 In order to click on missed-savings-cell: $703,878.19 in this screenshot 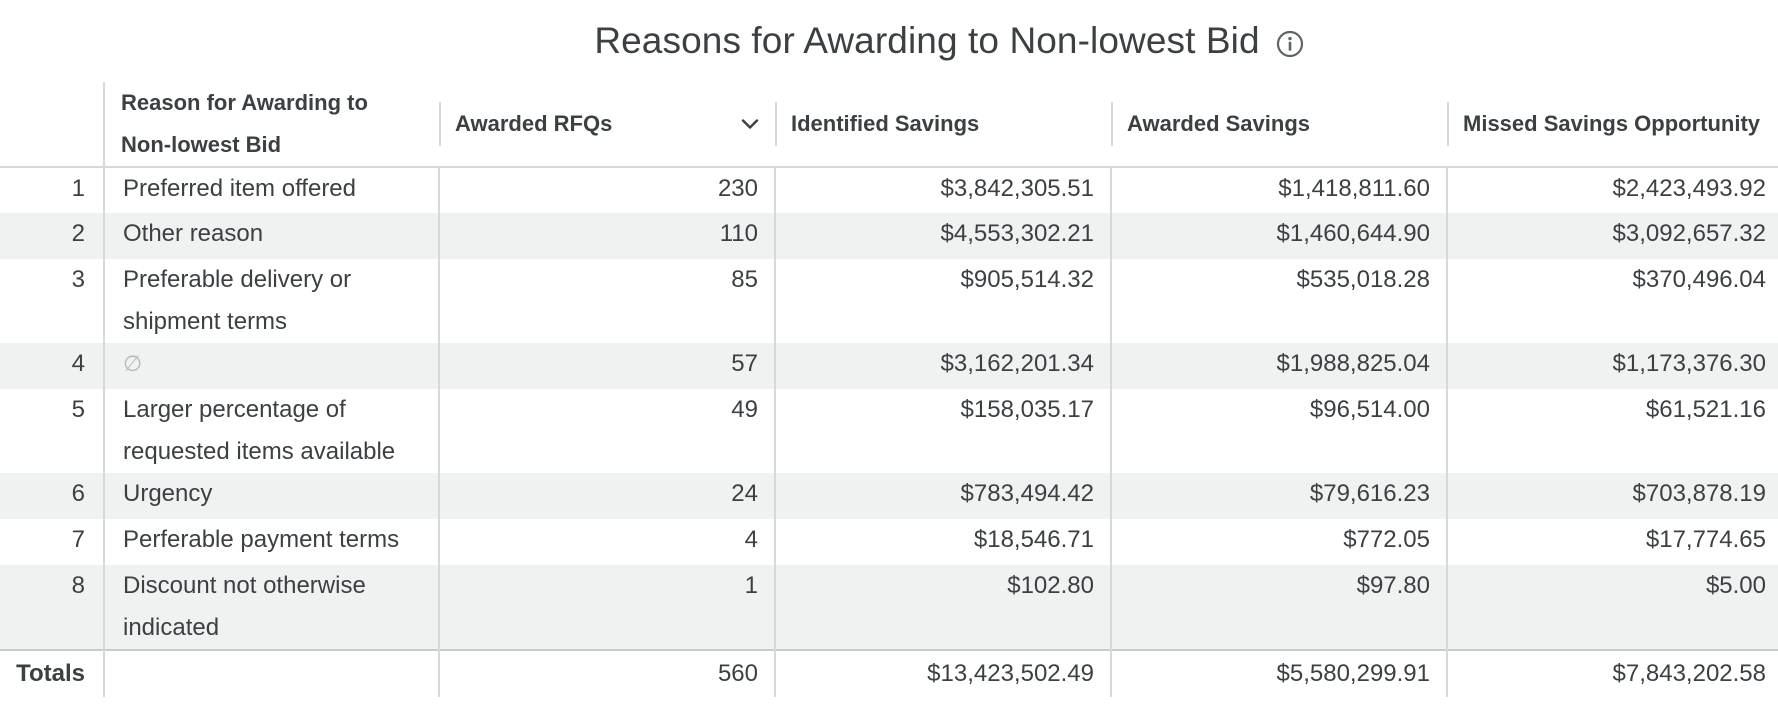, I will do `click(1612, 496)`.